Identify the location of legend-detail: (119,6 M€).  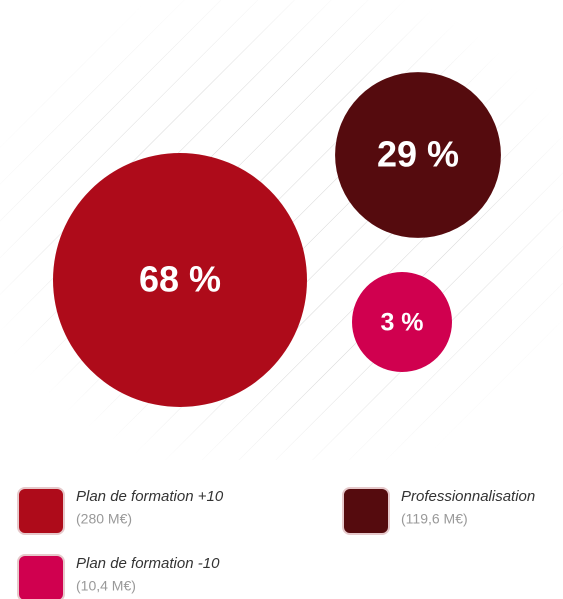
(434, 519).